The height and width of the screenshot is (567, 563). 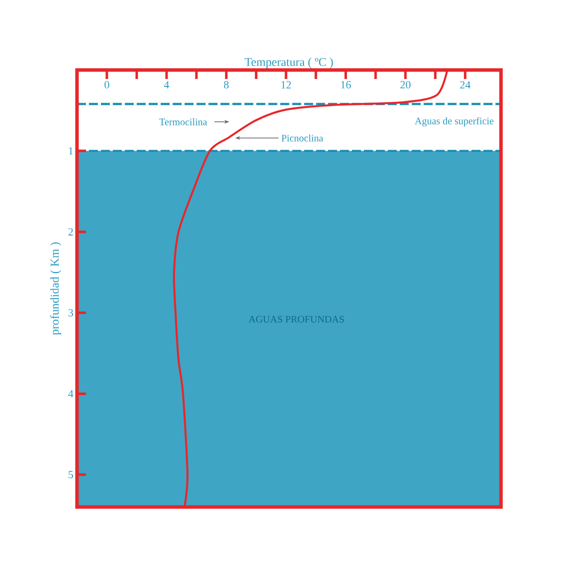 What do you see at coordinates (167, 84) in the screenshot?
I see `x-tick-label: 4` at bounding box center [167, 84].